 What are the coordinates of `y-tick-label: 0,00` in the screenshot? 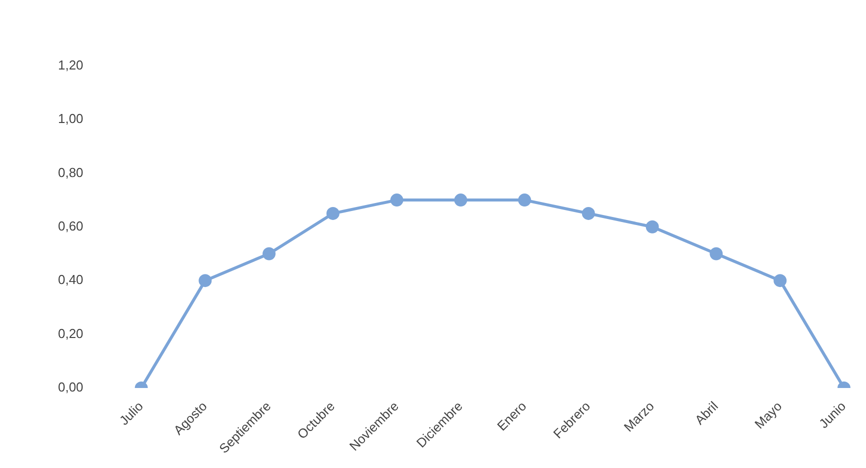 It's located at (71, 387).